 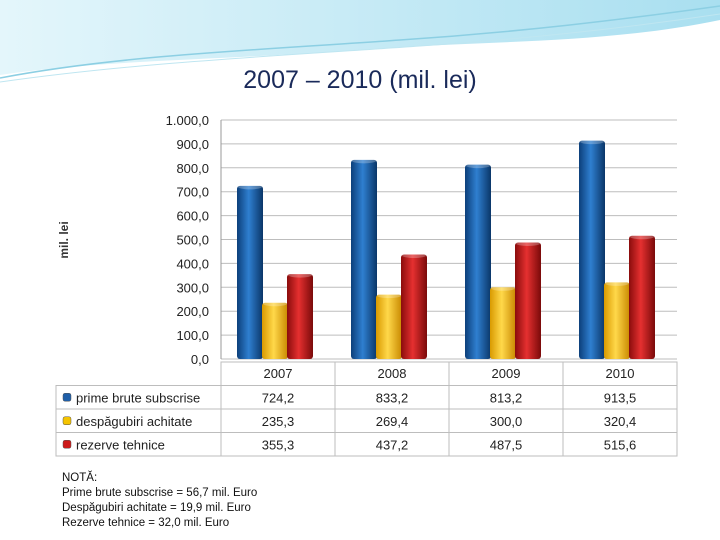 I want to click on data-label: 235,3, so click(x=278, y=421).